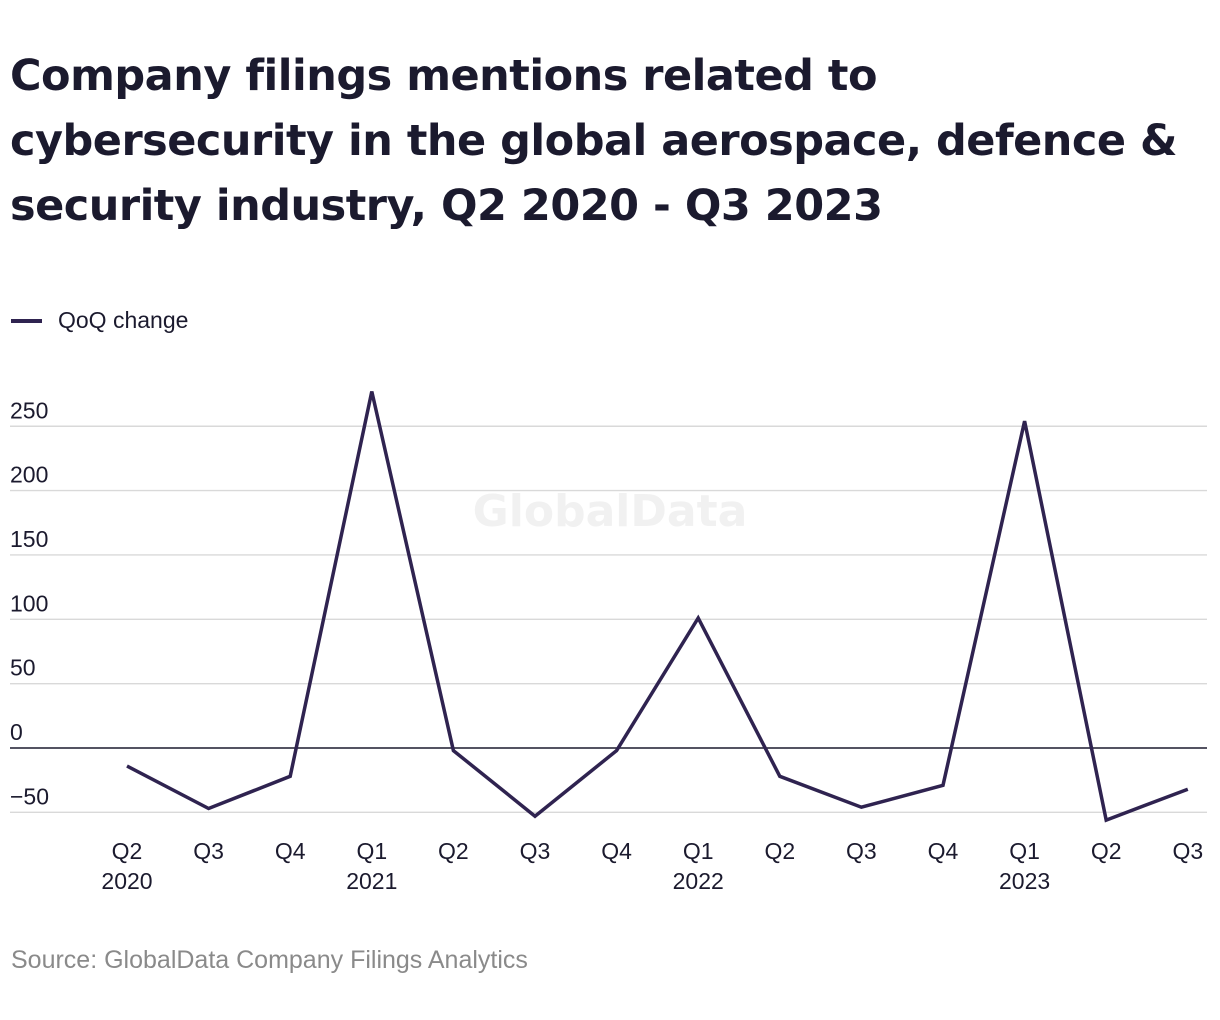 The height and width of the screenshot is (1020, 1220). What do you see at coordinates (610, 511) in the screenshot?
I see `watermark: GlobalData` at bounding box center [610, 511].